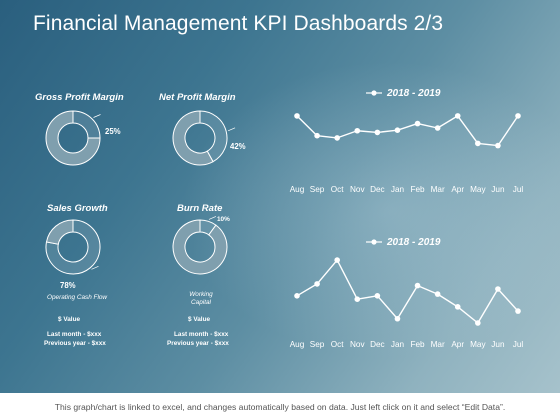 The width and height of the screenshot is (560, 420). What do you see at coordinates (518, 189) in the screenshot?
I see `top-line-chart-tick-jul: Jul` at bounding box center [518, 189].